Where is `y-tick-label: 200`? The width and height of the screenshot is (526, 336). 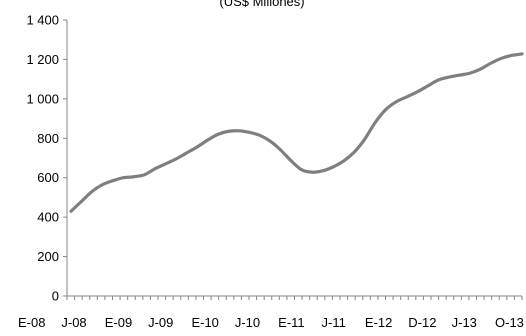 y-tick-label: 200 is located at coordinates (48, 256).